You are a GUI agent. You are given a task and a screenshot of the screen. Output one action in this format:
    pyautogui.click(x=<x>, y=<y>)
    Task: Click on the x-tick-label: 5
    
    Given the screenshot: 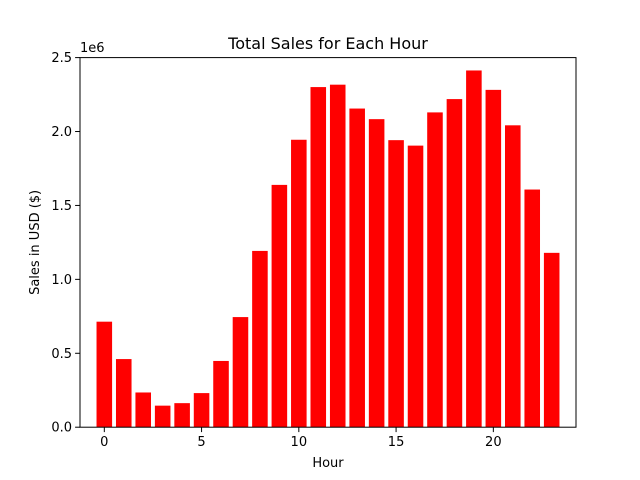 What is the action you would take?
    pyautogui.click(x=201, y=442)
    